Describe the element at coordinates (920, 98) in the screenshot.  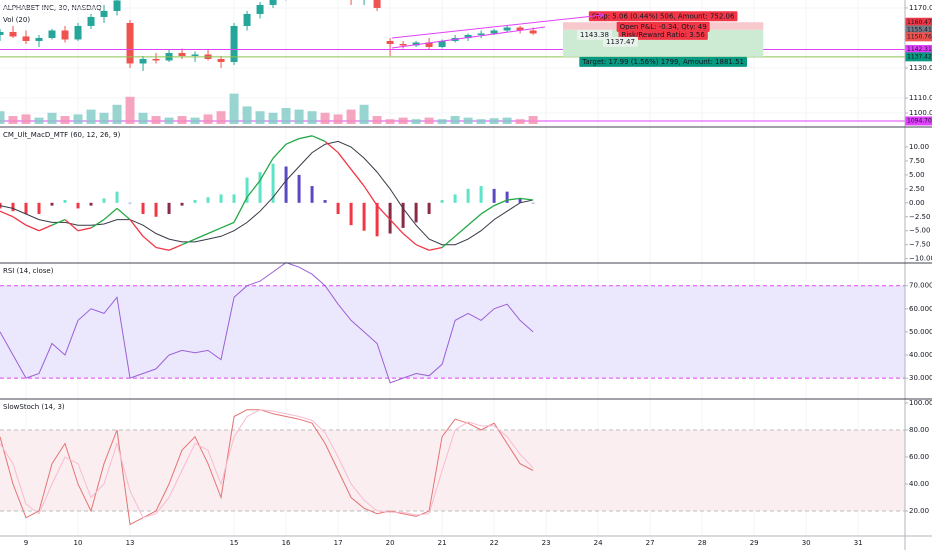
I see `y-tick-label: 1110.00` at that location.